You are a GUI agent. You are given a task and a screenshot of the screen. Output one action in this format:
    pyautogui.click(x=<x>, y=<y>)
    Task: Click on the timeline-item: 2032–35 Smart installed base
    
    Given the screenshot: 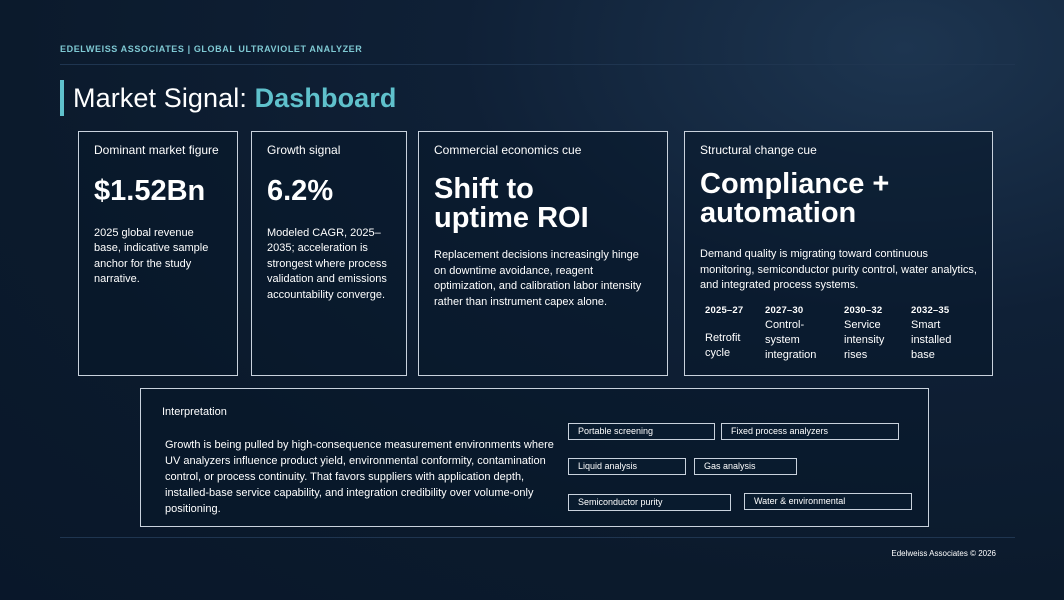 What is the action you would take?
    pyautogui.click(x=931, y=333)
    